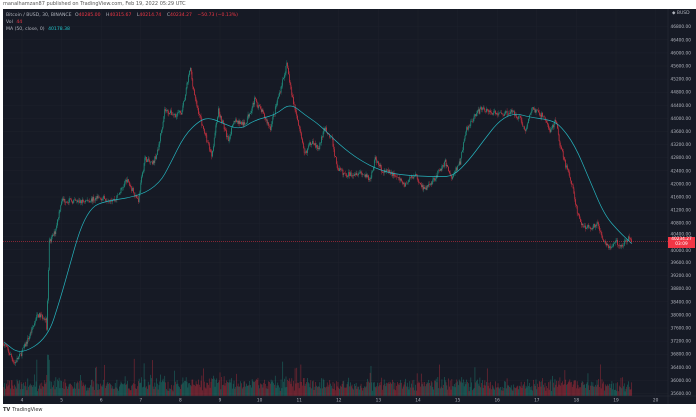 The height and width of the screenshot is (417, 696). I want to click on y-tick-label: 46000.00, so click(680, 53).